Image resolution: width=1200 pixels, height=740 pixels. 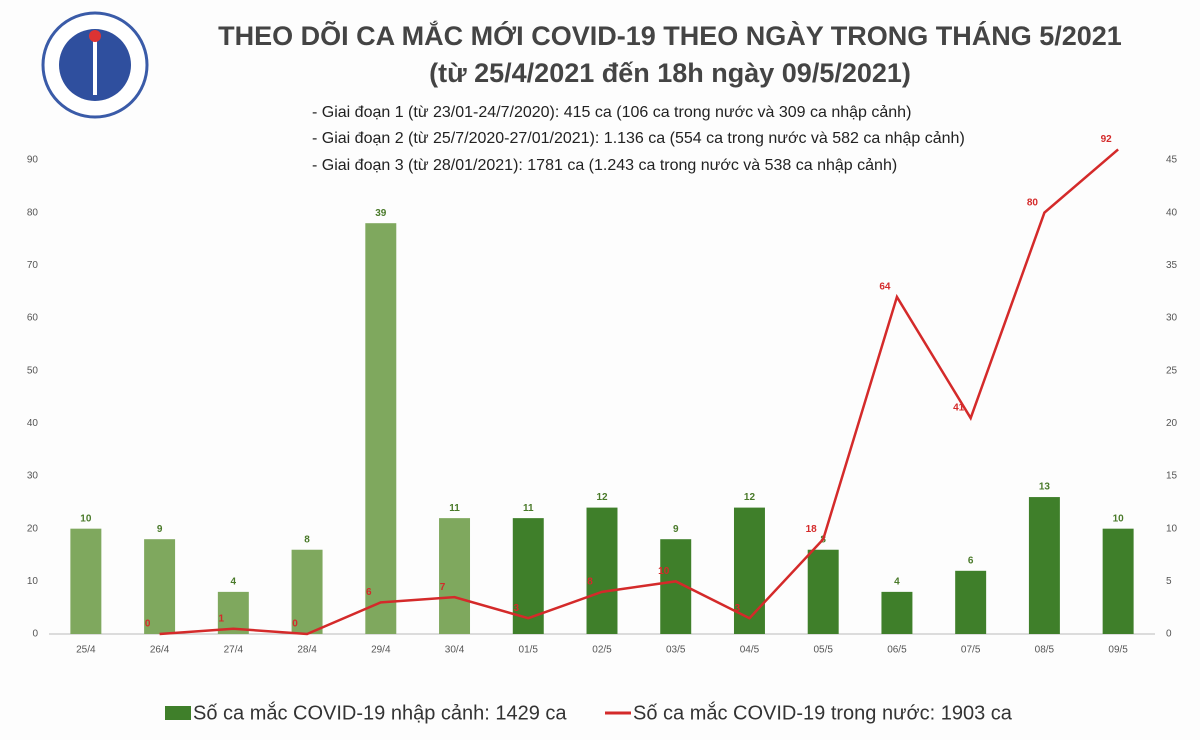 I want to click on x-tick-label: 29/4, so click(x=381, y=650).